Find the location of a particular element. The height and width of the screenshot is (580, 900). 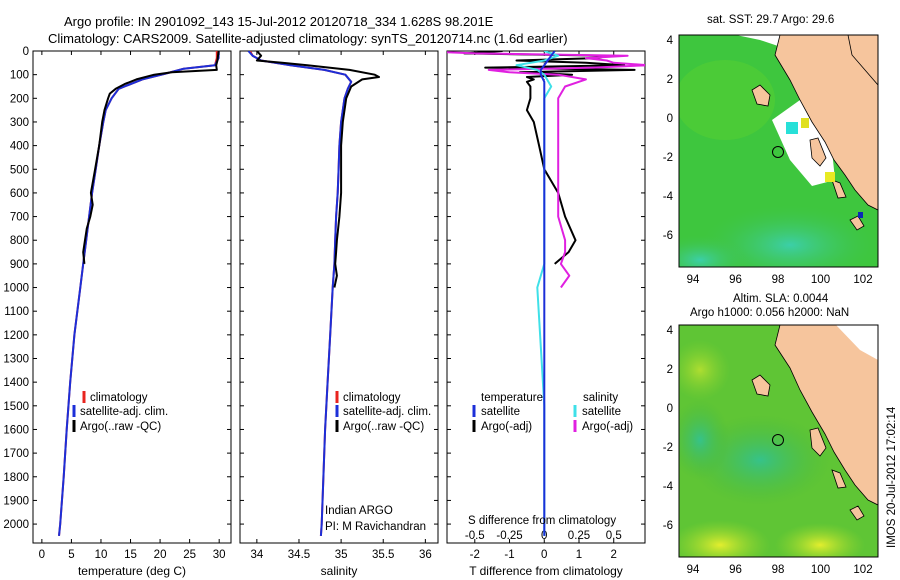

sla-map is located at coordinates (778, 441).